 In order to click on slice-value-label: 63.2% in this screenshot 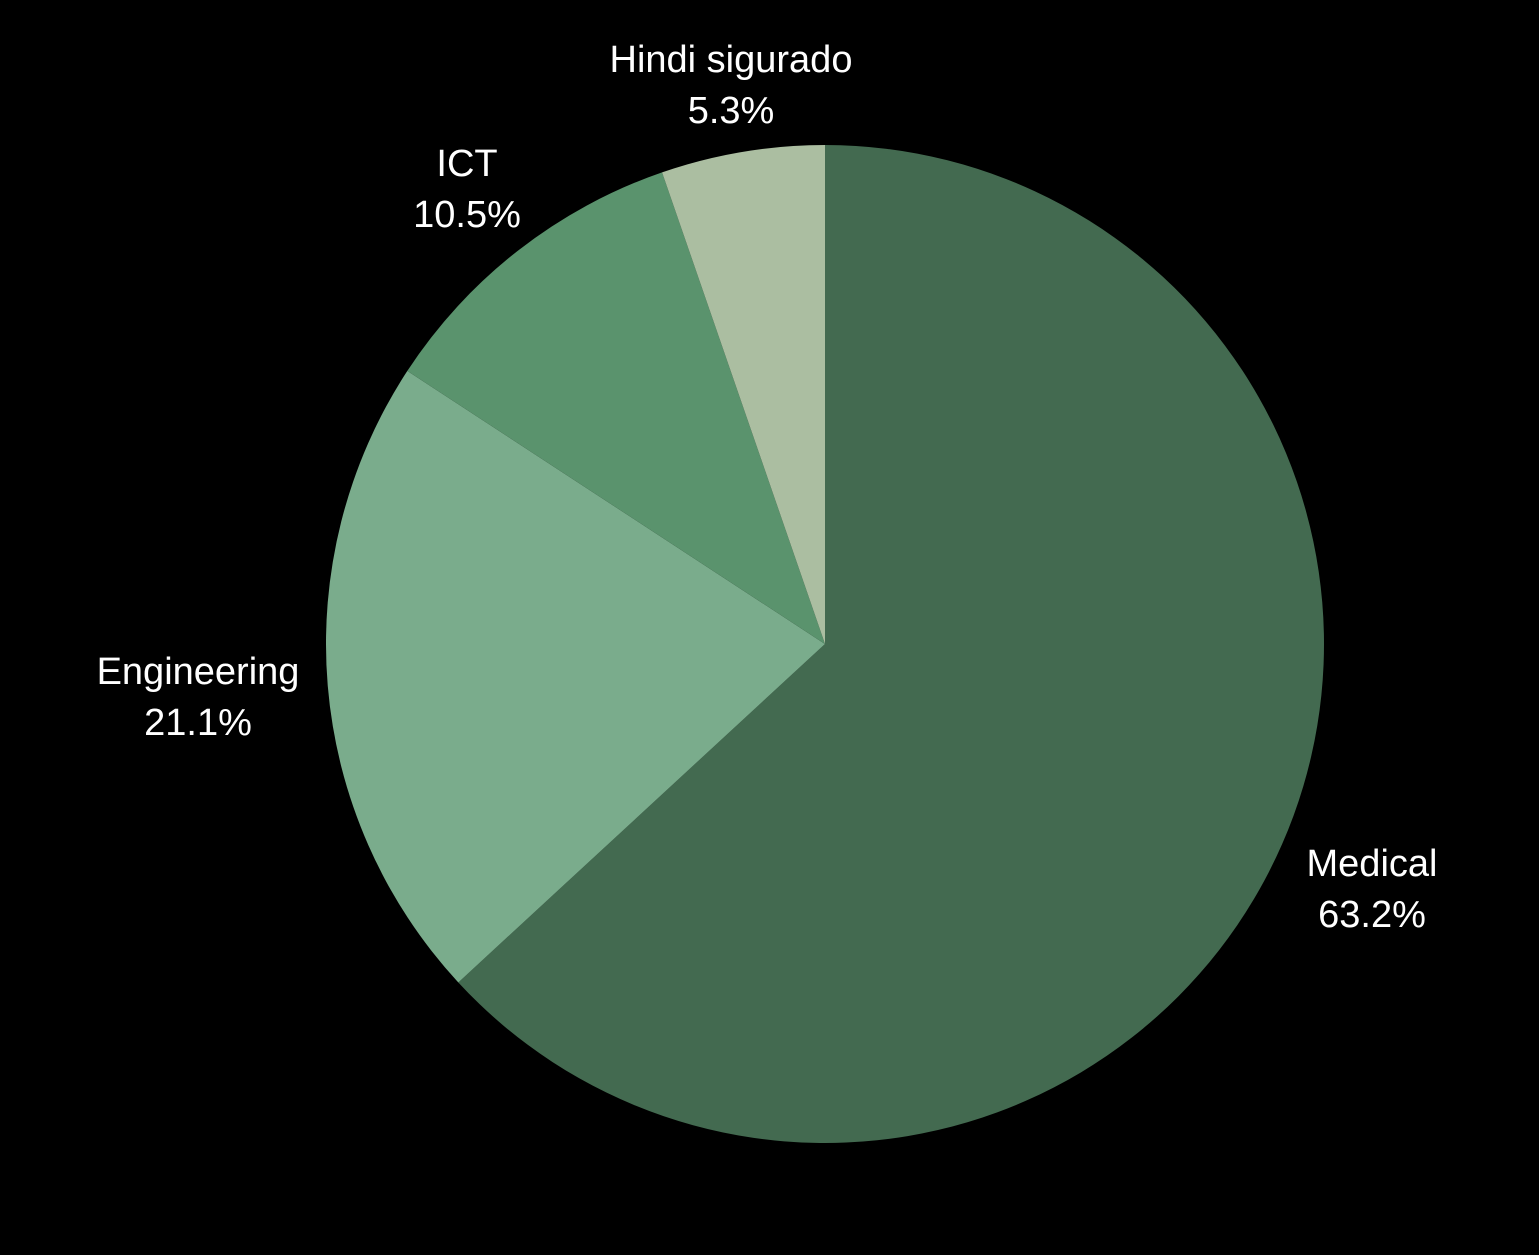, I will do `click(1372, 915)`.